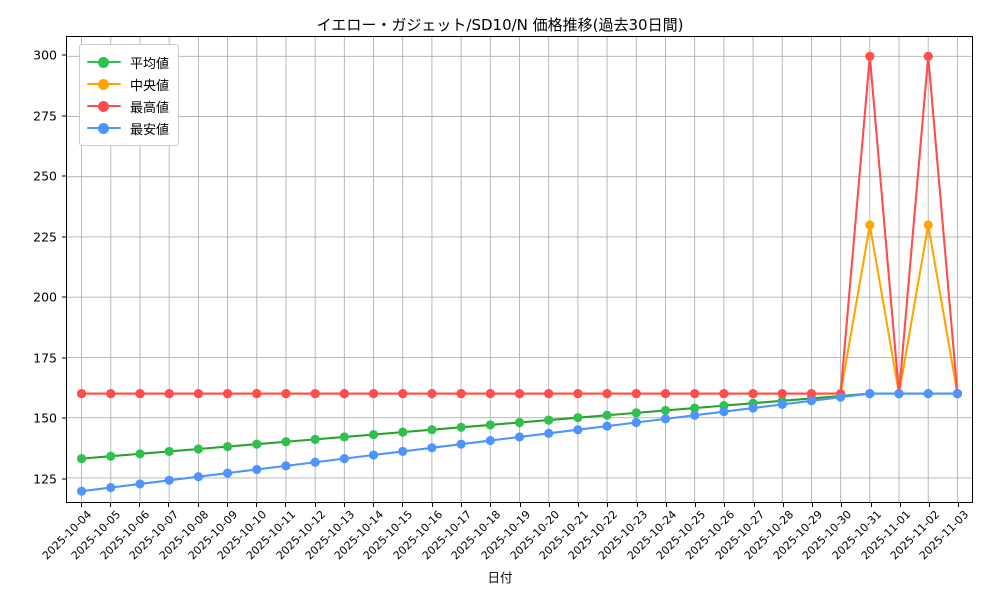 The image size is (1000, 600). What do you see at coordinates (45, 176) in the screenshot?
I see `y-axis-tick-label: 250` at bounding box center [45, 176].